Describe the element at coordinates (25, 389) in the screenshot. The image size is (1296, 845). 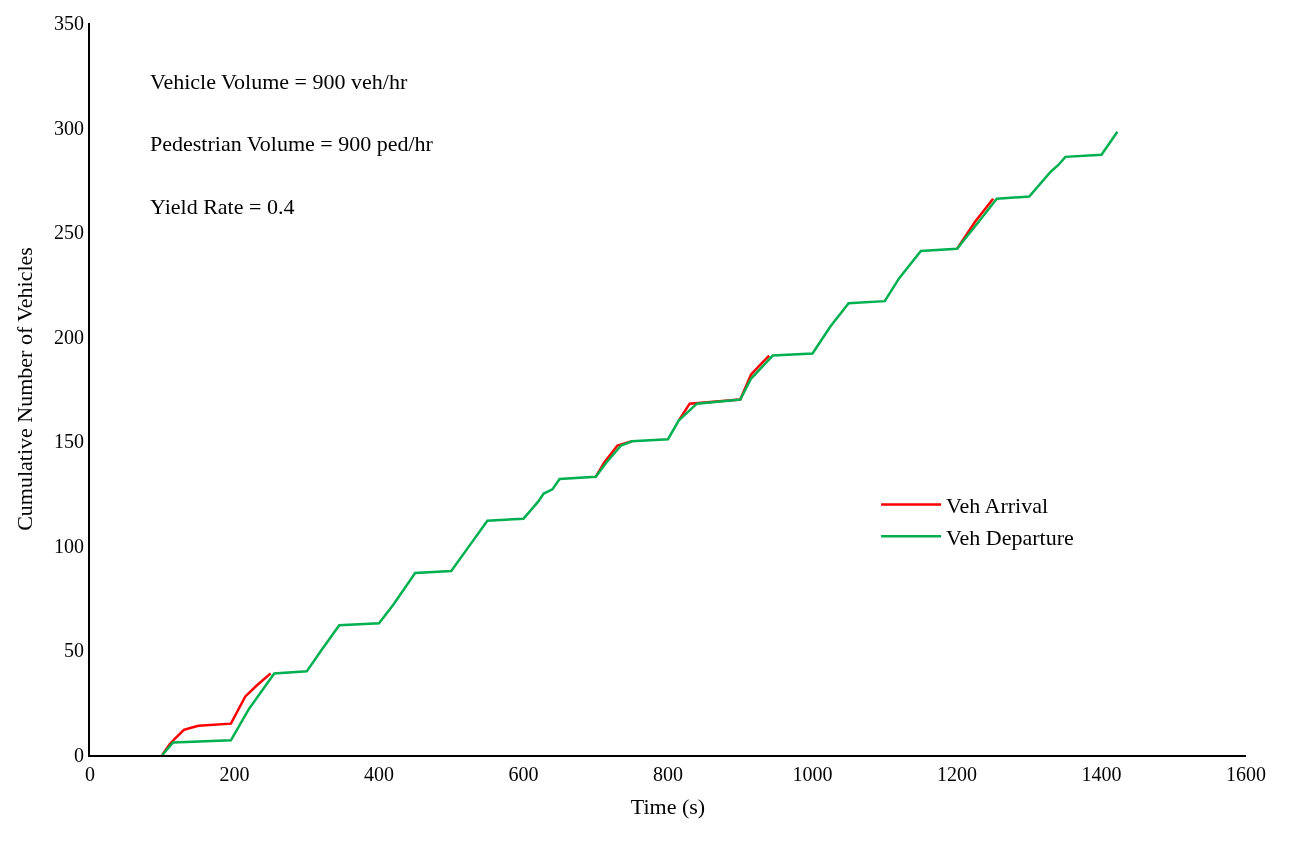
I see `y-axis-title: Cumulative Number of Vehicles` at that location.